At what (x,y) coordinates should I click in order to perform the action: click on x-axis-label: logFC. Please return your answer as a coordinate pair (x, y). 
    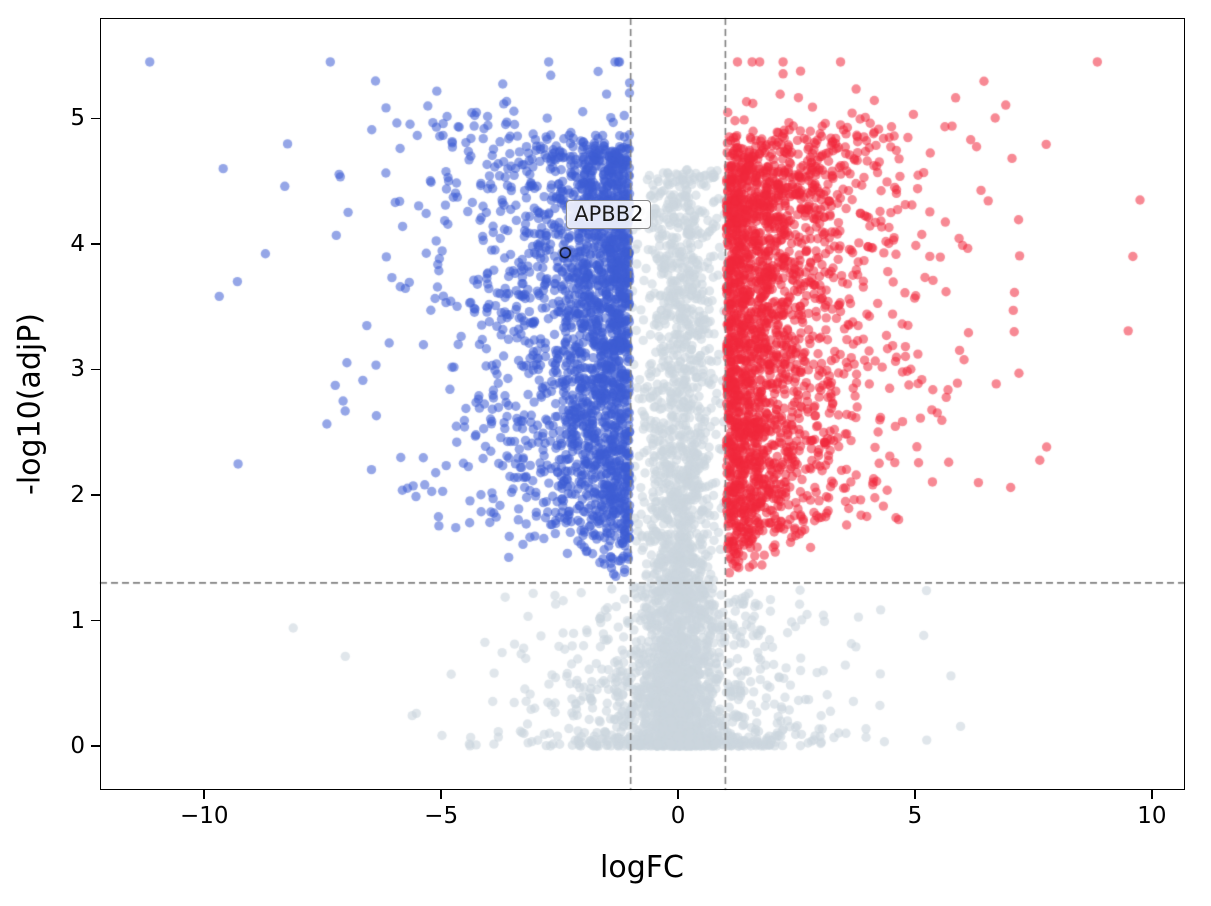
    Looking at the image, I should click on (642, 867).